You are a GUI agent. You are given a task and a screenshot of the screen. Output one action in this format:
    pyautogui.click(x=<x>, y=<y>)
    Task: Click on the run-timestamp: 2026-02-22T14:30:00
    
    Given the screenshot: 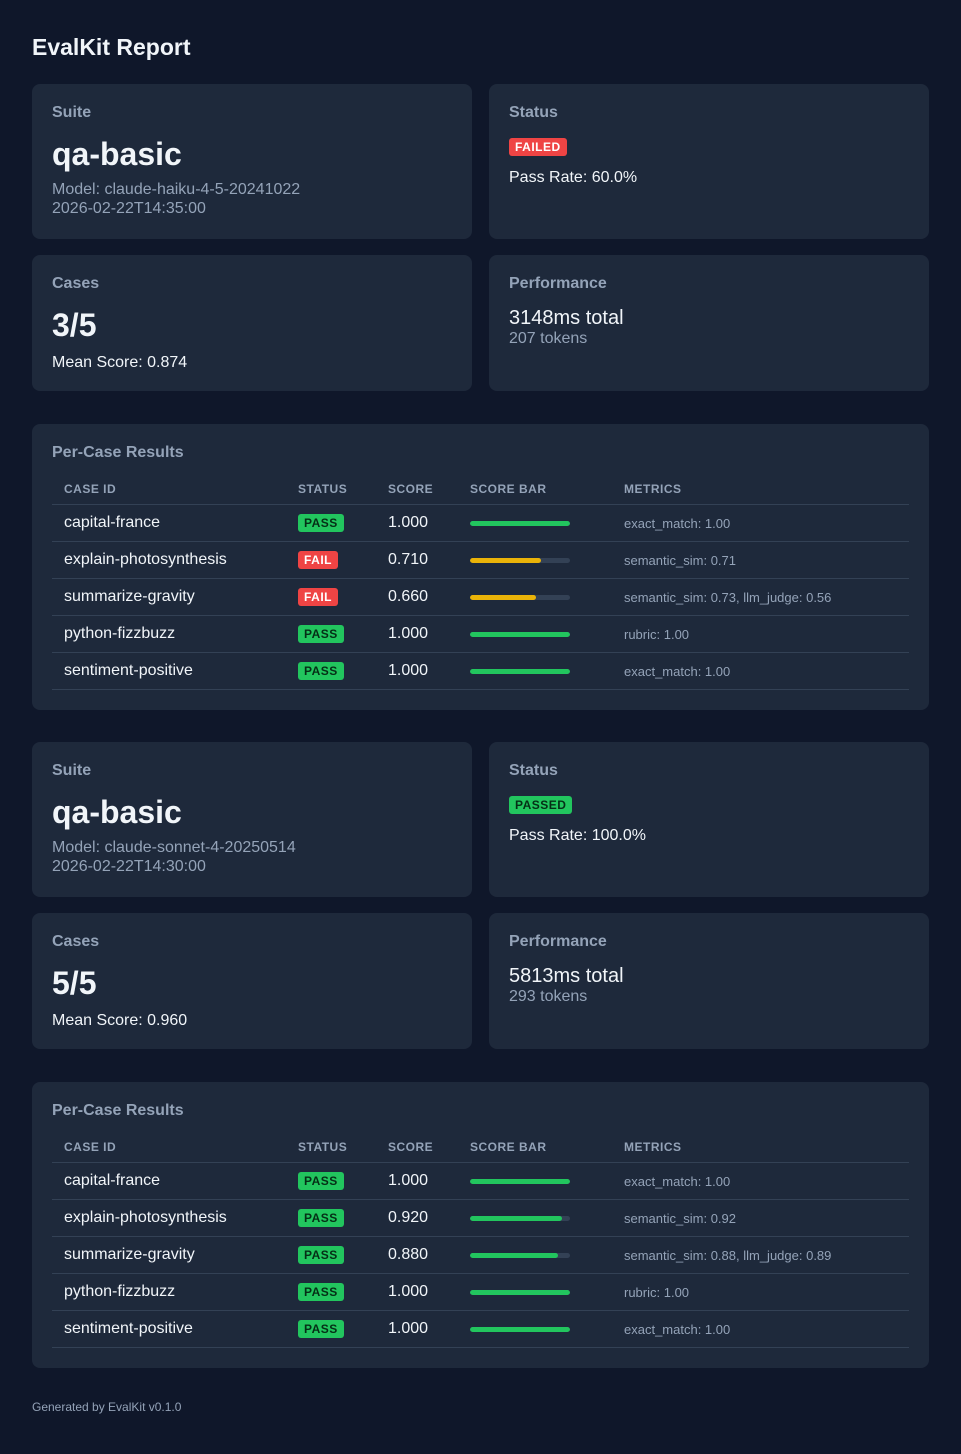 What is the action you would take?
    pyautogui.click(x=129, y=866)
    